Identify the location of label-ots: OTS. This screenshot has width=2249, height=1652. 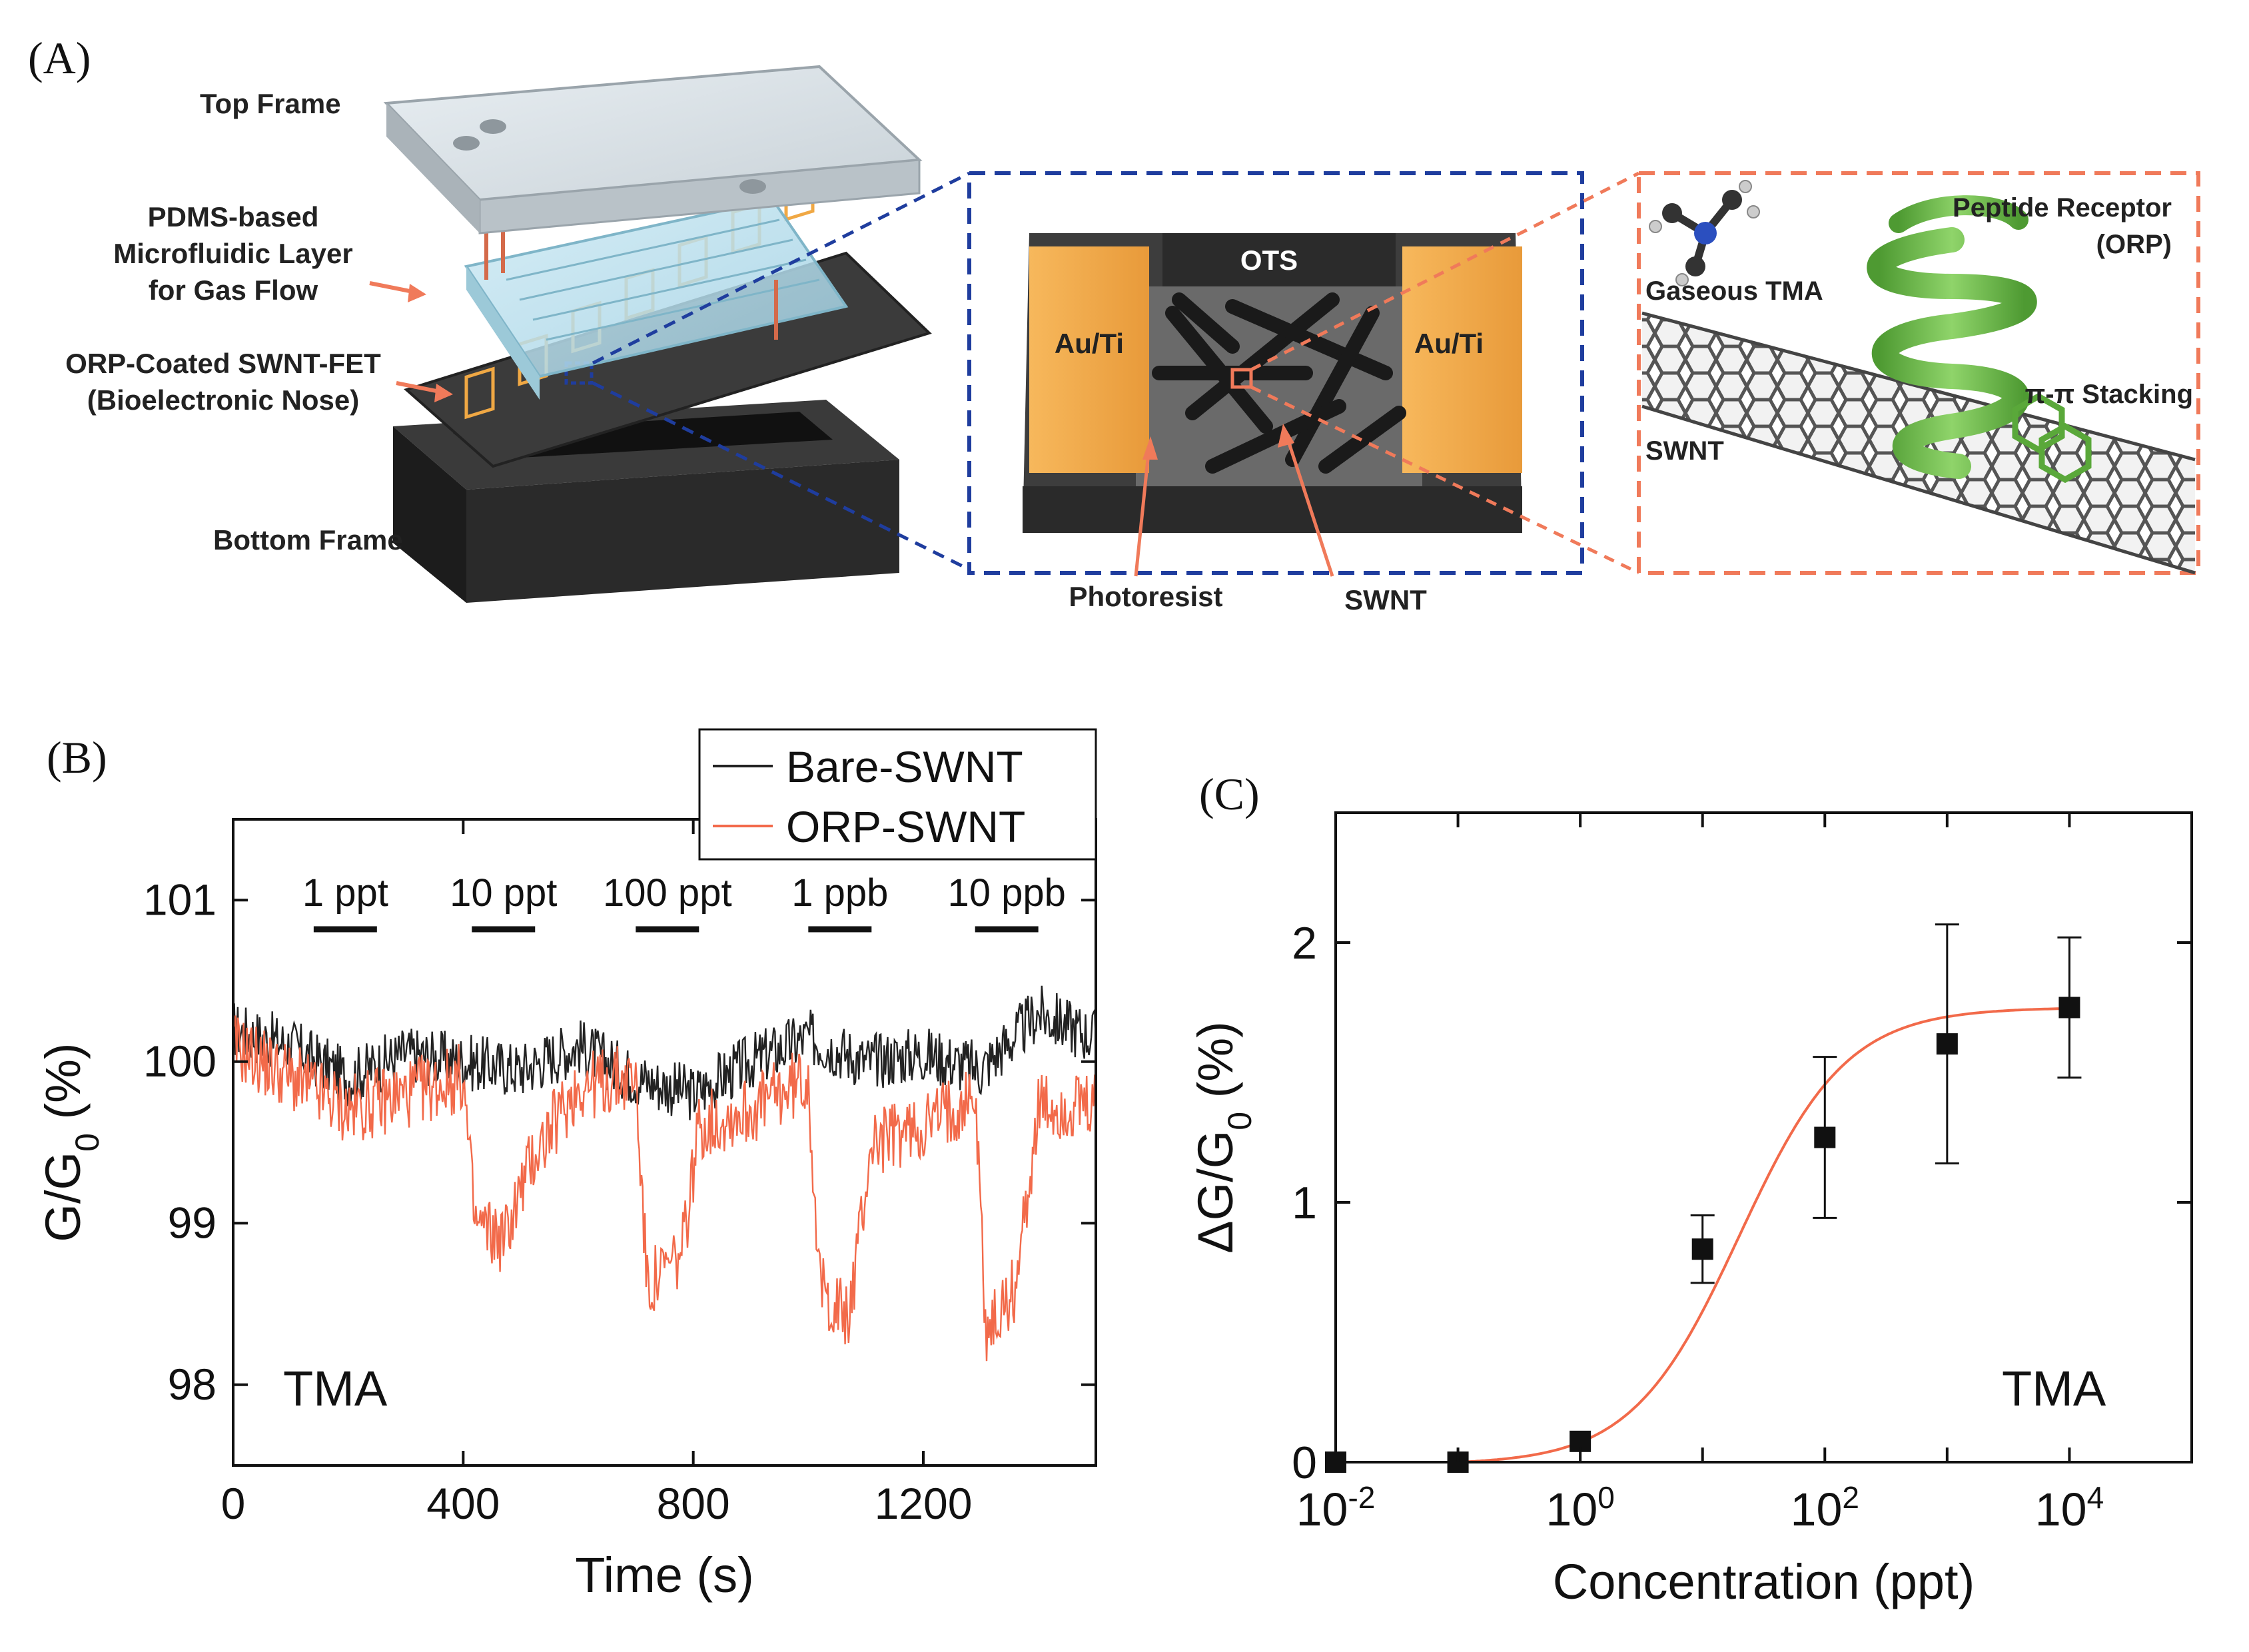
(1269, 260).